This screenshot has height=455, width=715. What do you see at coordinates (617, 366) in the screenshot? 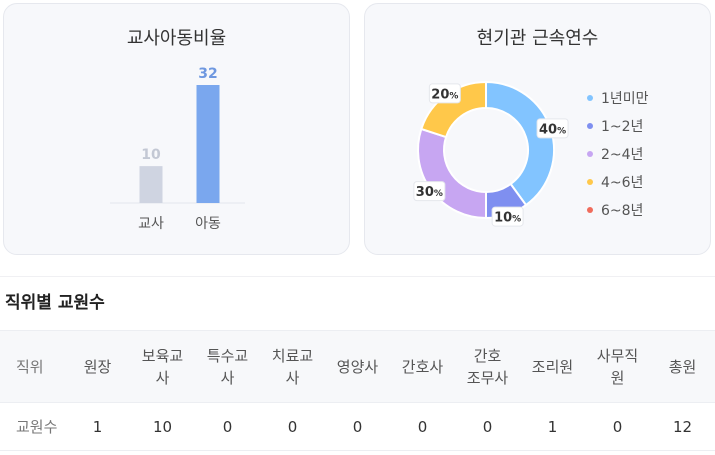
I see `table-header-cell: 사무직 원` at bounding box center [617, 366].